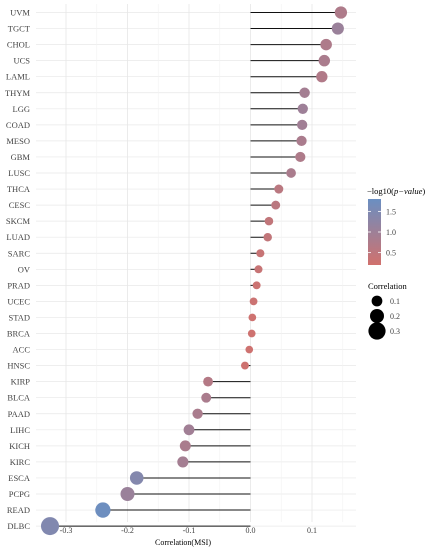  Describe the element at coordinates (19, 334) in the screenshot. I see `category-label-brca: BRCA` at that location.